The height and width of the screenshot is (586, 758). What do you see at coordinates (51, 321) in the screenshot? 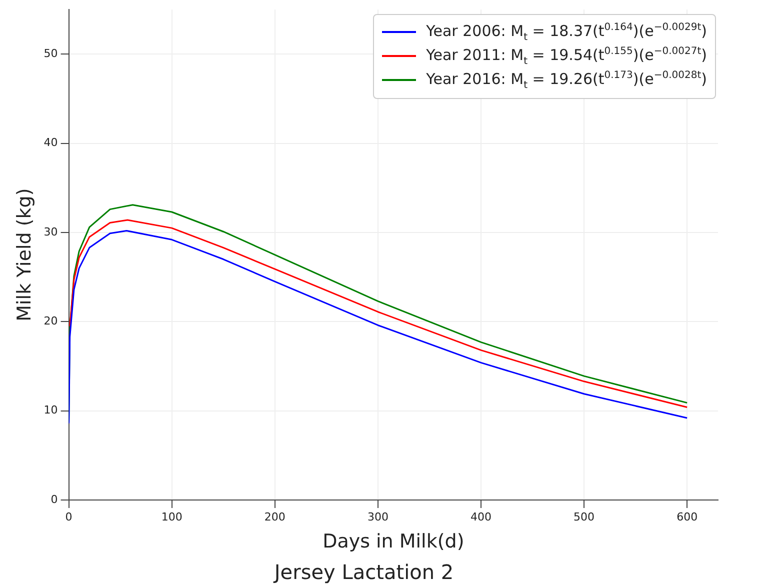
I see `y-tick-label: 20` at bounding box center [51, 321].